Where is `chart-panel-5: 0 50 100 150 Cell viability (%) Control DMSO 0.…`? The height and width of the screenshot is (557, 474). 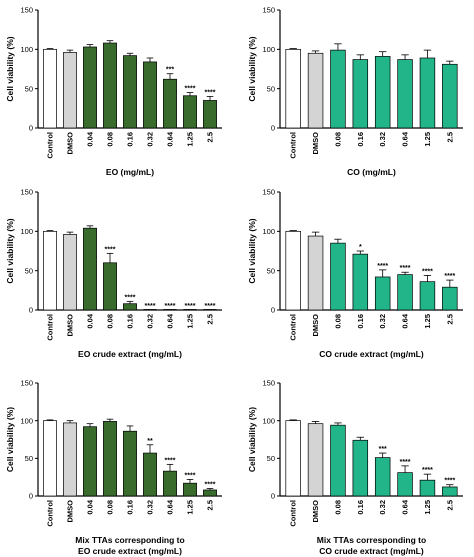 chart-panel-5: 0 50 100 150 Cell viability (%) Control DMSO 0.… is located at coordinates (113, 467).